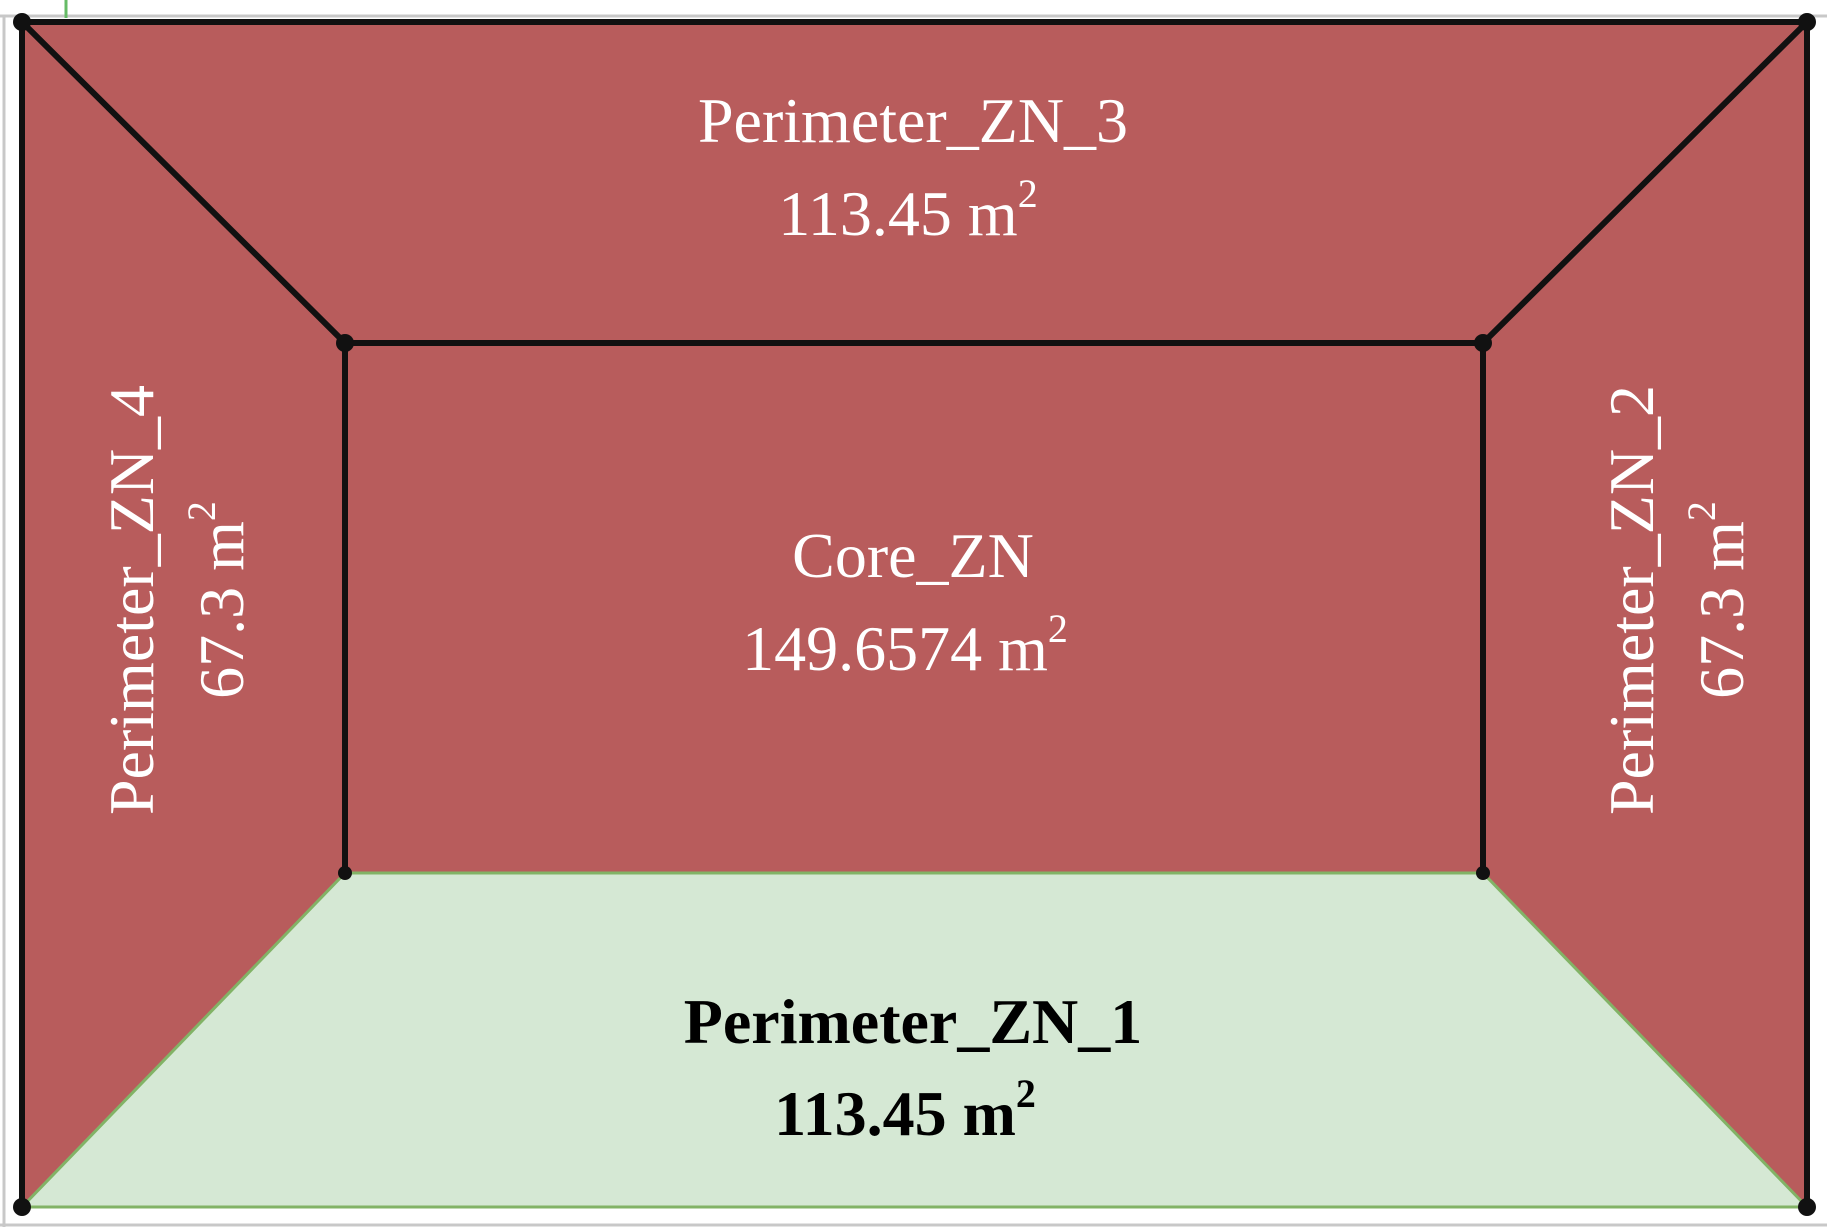 This screenshot has height=1232, width=1827. What do you see at coordinates (905, 1110) in the screenshot?
I see `zone-area-perimeter-zn-1: 113.45 m2` at bounding box center [905, 1110].